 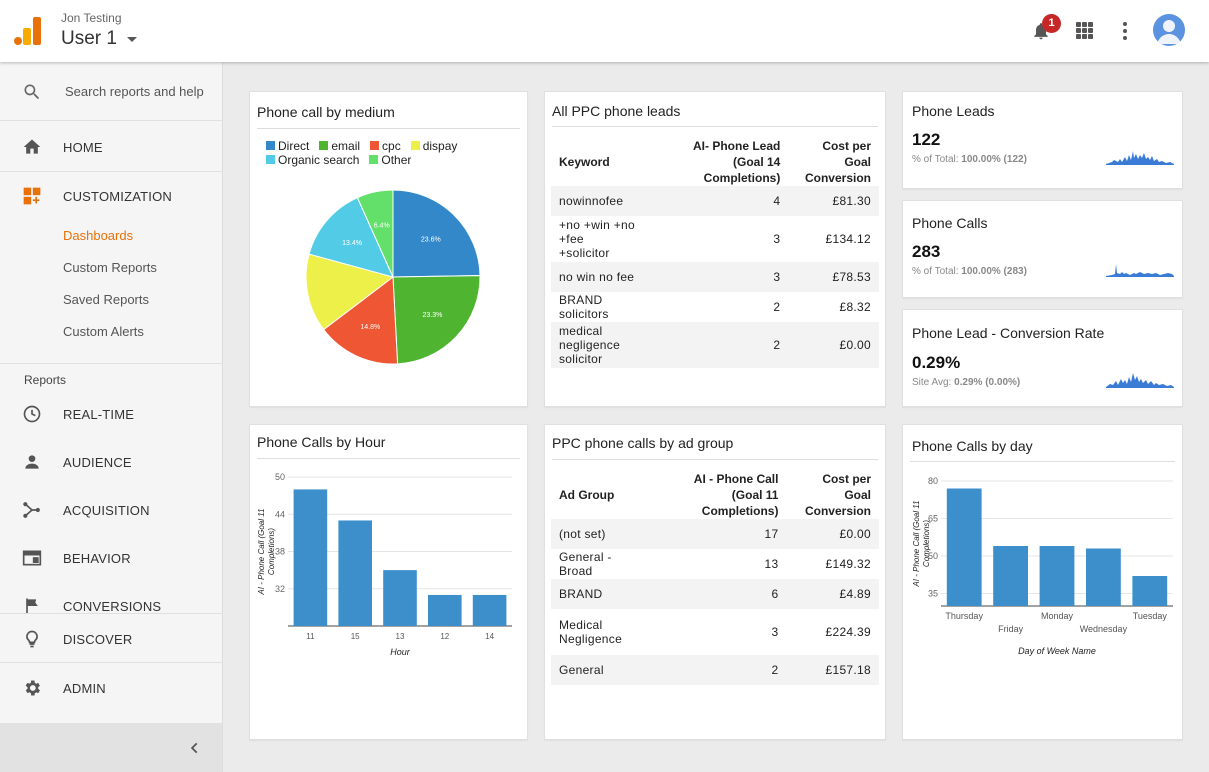 I want to click on kpi-subtext: % of Total: 100.00% (283), so click(x=969, y=271).